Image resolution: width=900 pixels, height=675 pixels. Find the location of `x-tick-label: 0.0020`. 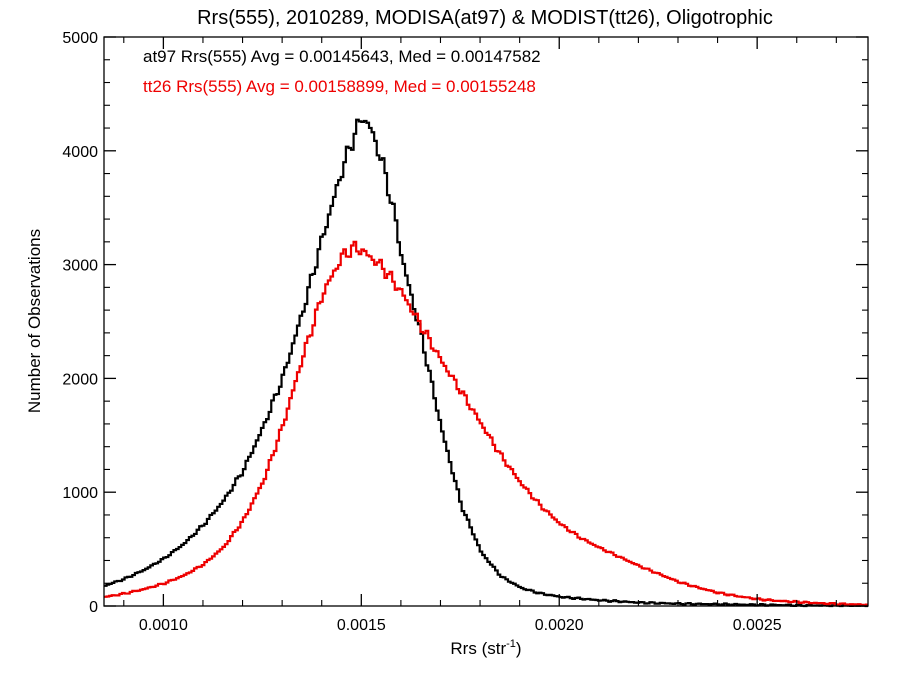

x-tick-label: 0.0020 is located at coordinates (559, 625).